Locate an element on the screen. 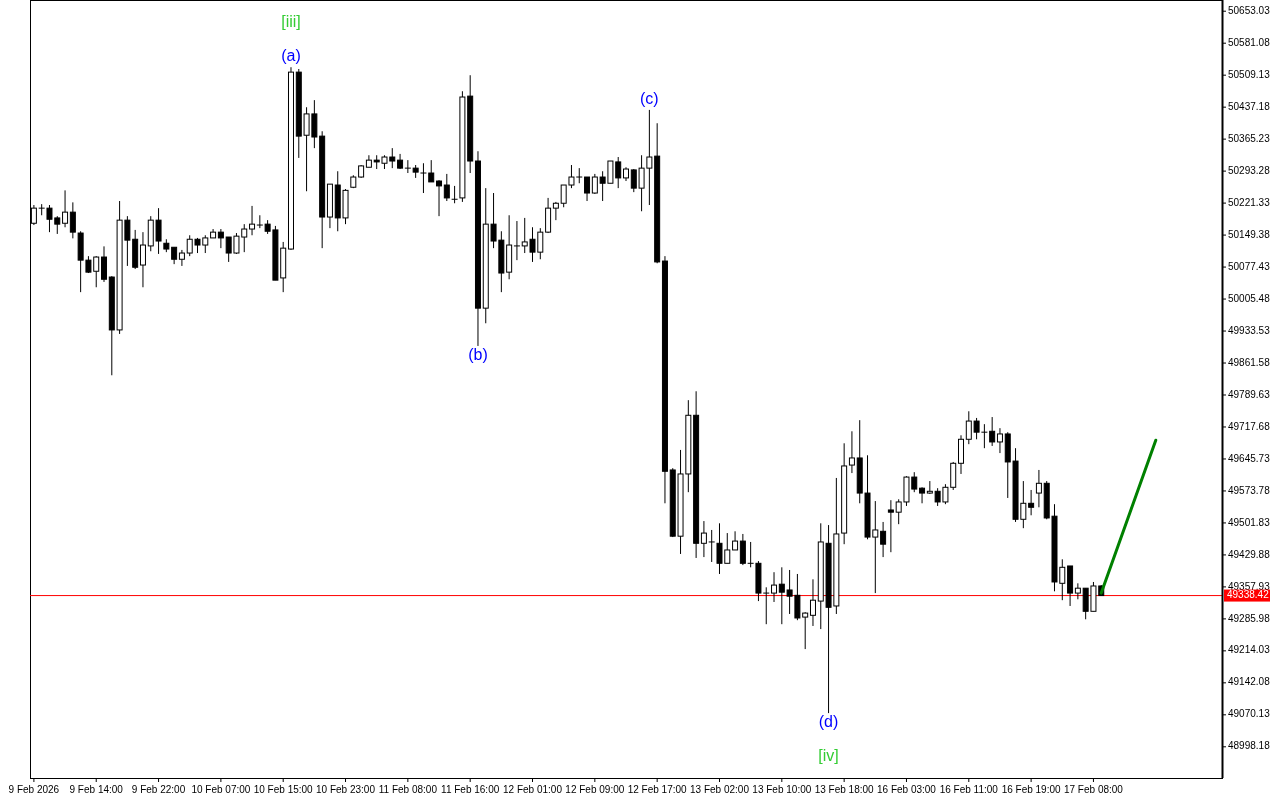 The image size is (1280, 800). y-tick-label: 50509.13 is located at coordinates (1249, 74).